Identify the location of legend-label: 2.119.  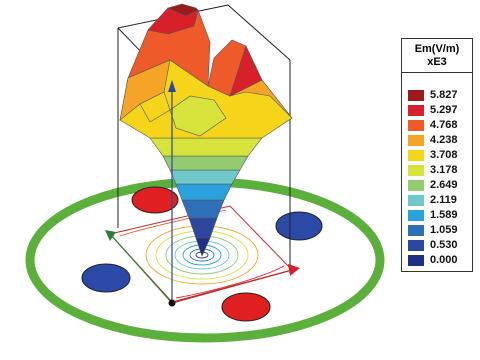
(443, 200).